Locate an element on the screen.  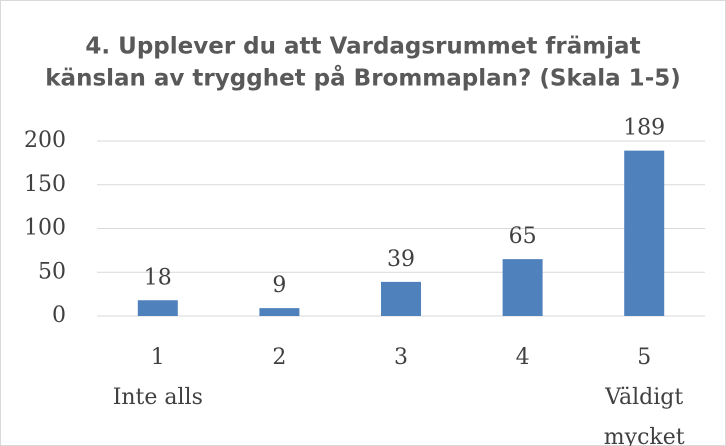
y-tick-label: 150 is located at coordinates (45, 184).